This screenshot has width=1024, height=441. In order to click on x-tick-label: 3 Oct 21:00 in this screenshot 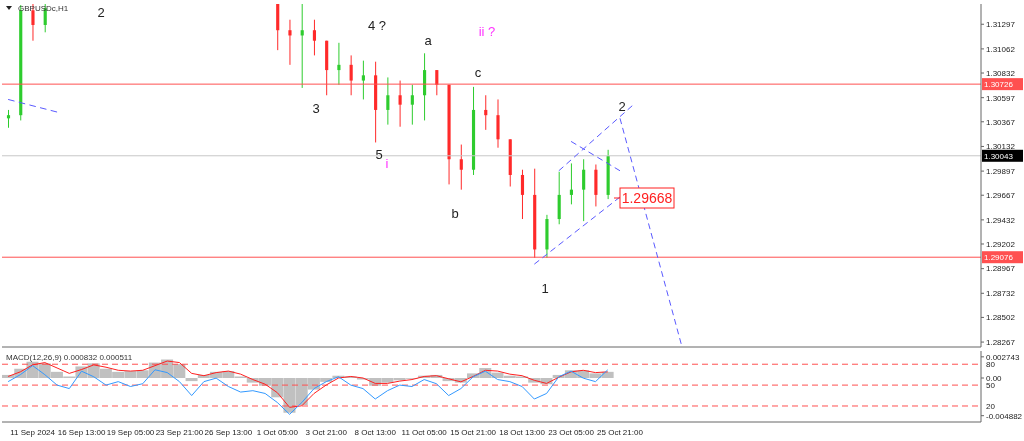, I will do `click(326, 432)`.